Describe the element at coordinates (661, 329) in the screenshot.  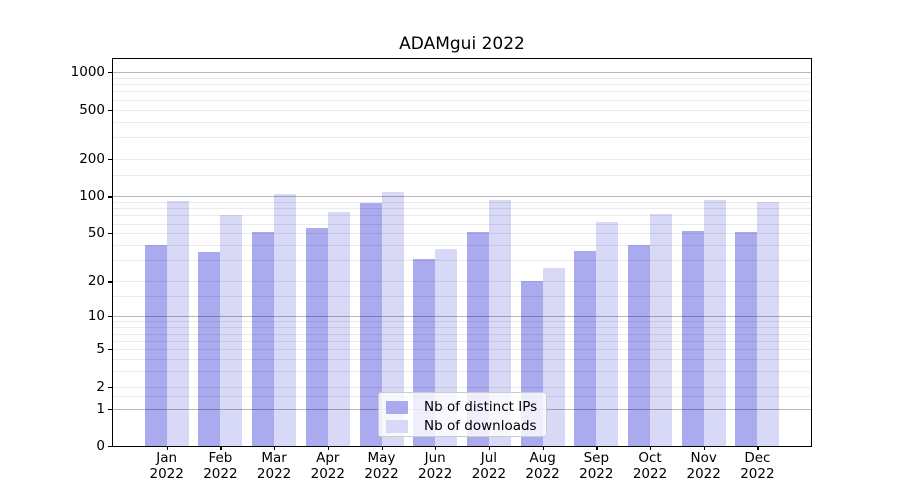
I see `bar-downloads-oct` at that location.